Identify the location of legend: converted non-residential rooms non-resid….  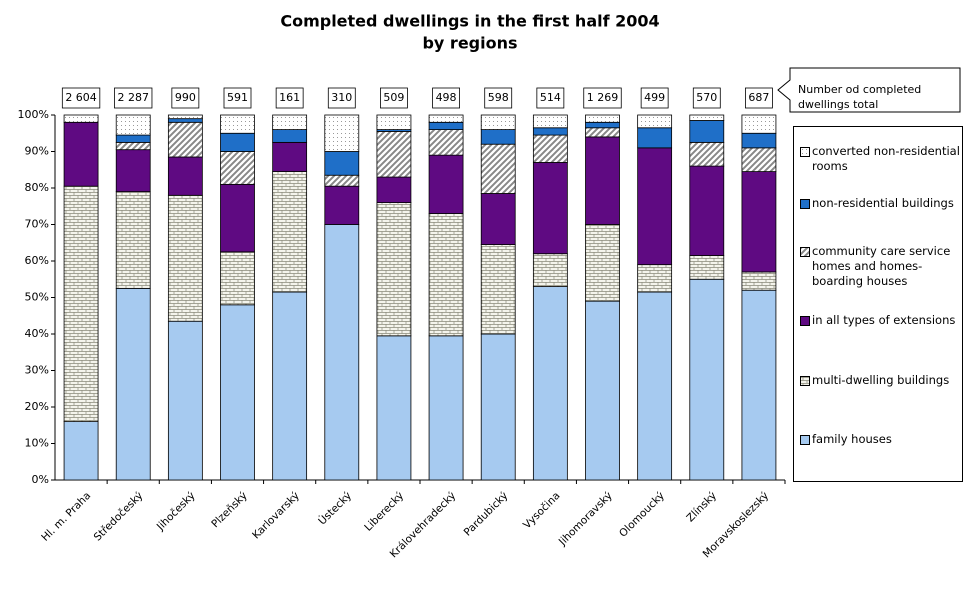
(878, 304).